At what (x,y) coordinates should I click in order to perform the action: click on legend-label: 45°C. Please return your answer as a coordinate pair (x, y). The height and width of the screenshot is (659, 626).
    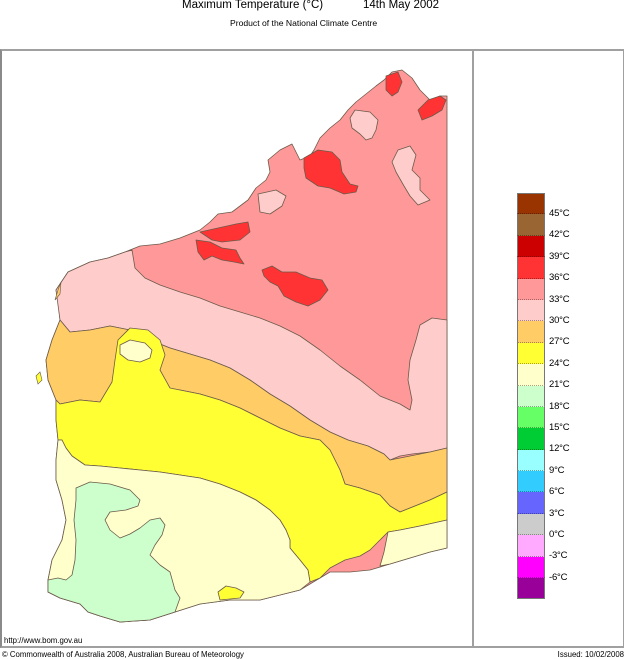
    Looking at the image, I should click on (559, 213).